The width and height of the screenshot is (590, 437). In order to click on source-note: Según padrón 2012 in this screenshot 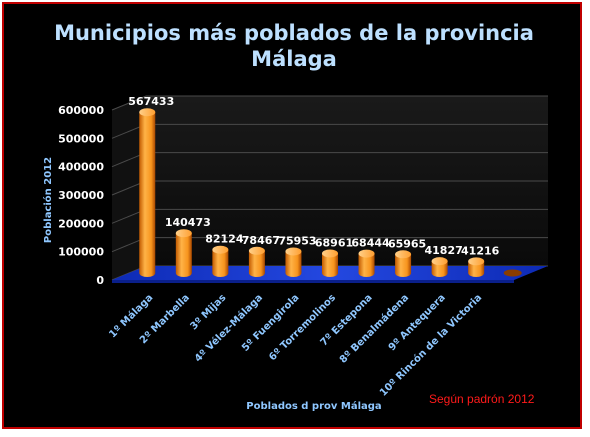, I will do `click(482, 399)`.